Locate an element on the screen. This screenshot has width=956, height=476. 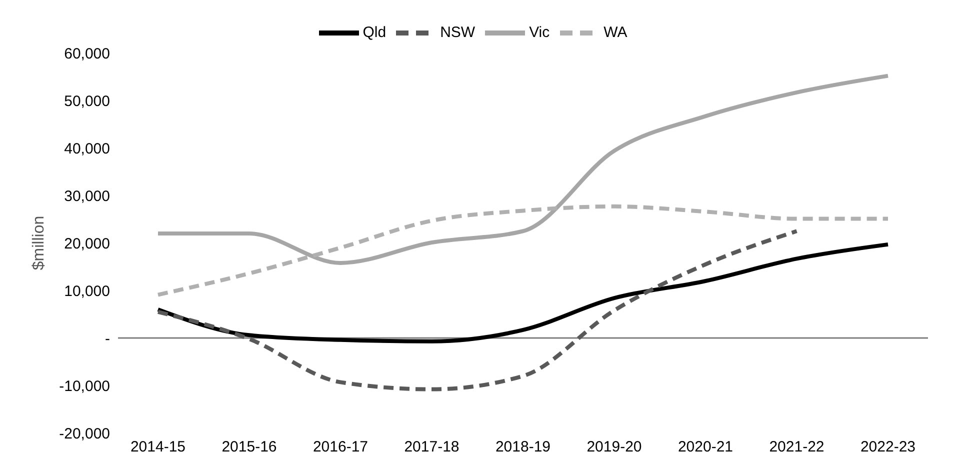
legend-label: Vic is located at coordinates (539, 32).